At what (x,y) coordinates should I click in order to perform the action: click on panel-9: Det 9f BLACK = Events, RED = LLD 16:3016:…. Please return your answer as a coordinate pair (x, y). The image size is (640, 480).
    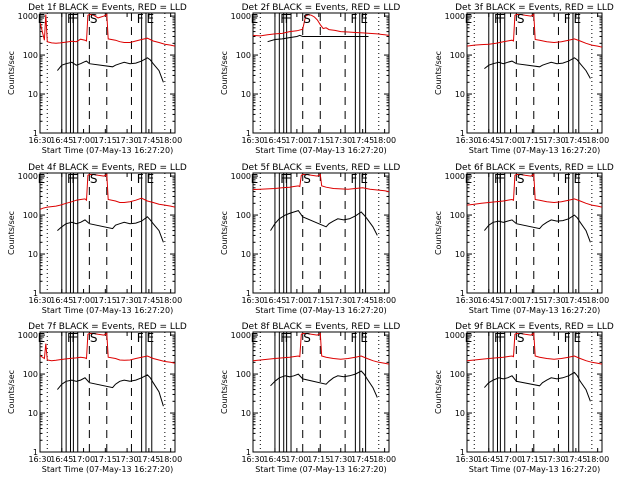
    Looking at the image, I should click on (524, 398).